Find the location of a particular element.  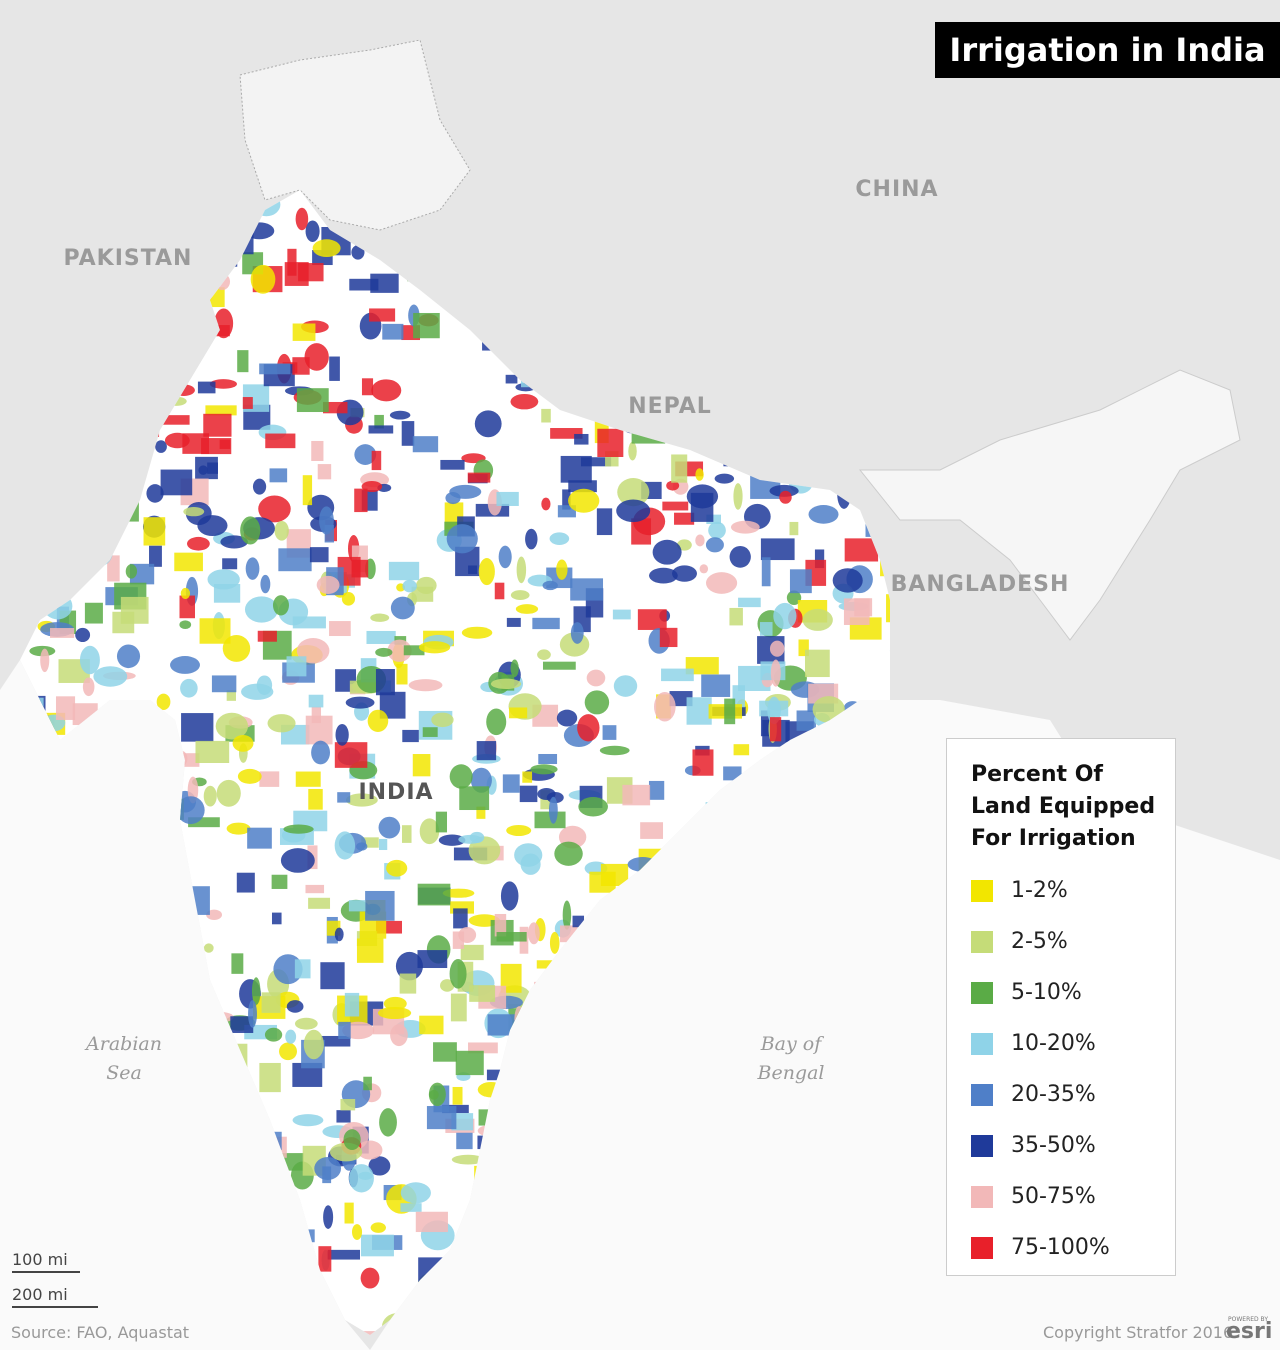

legend-item: 10-20% is located at coordinates (1073, 1043).